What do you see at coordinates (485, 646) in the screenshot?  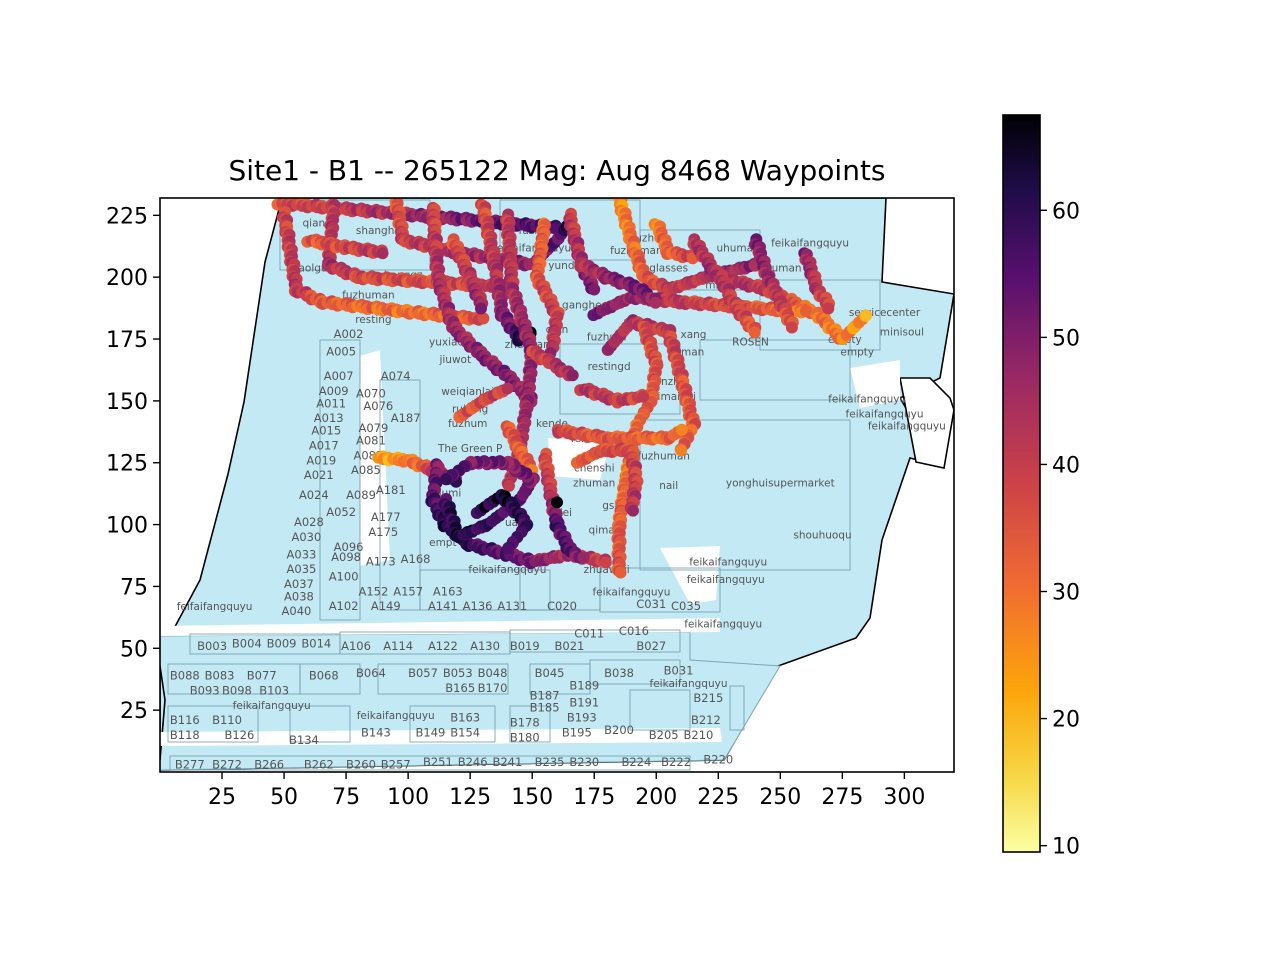 I see `unit-label: A130` at bounding box center [485, 646].